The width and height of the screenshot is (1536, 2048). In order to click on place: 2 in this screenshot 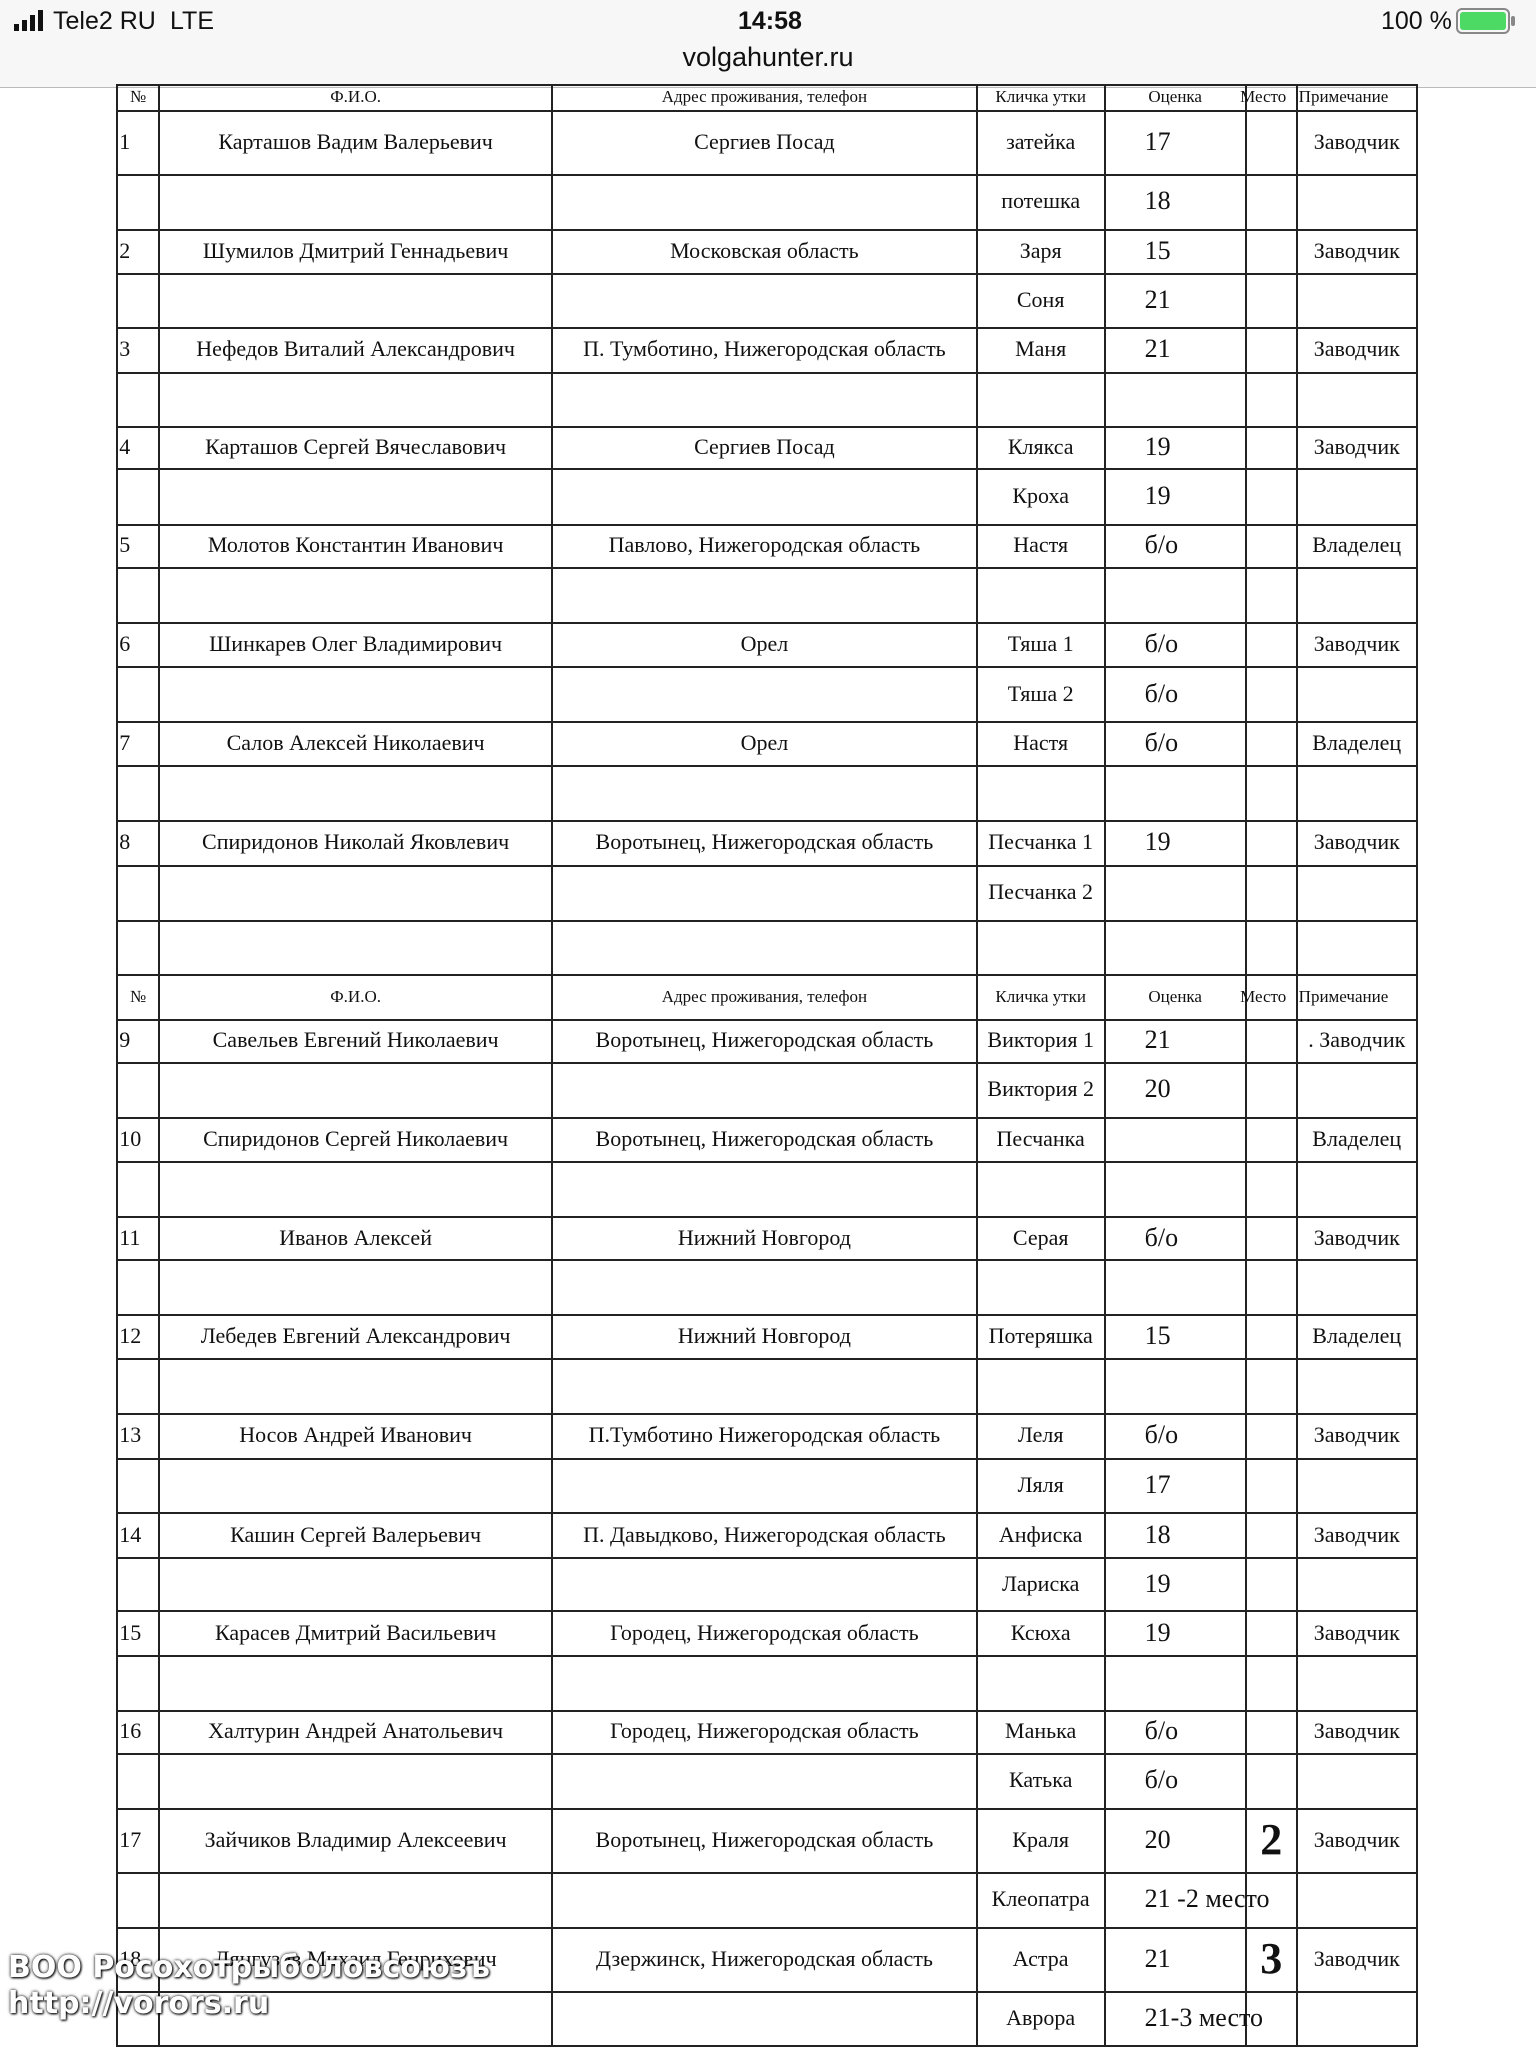, I will do `click(1271, 1839)`.